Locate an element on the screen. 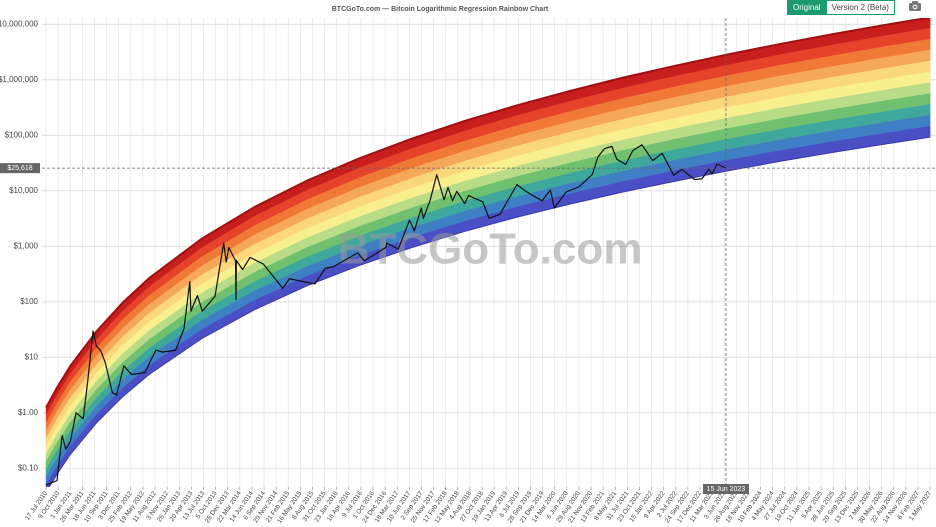 Image resolution: width=936 pixels, height=527 pixels. watermark: BTCGoTo.com is located at coordinates (490, 249).